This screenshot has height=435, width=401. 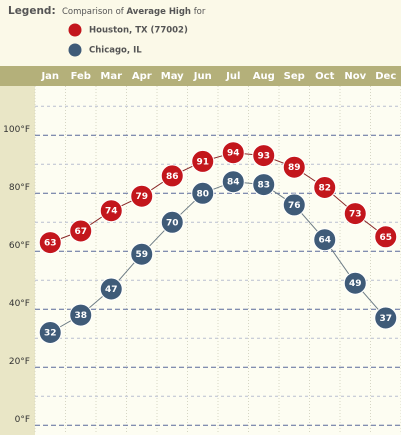 I want to click on data-label: 64, so click(x=324, y=241).